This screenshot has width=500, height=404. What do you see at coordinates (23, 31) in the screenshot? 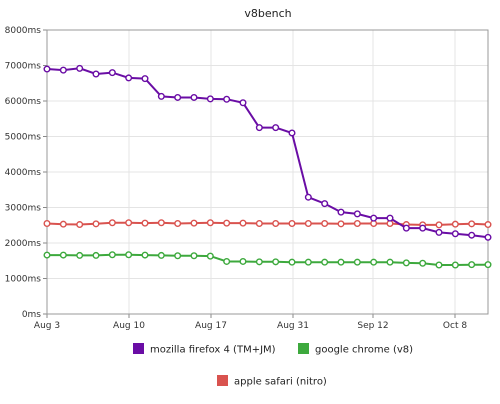
I see `y-tick-label: 8000ms` at bounding box center [23, 31].